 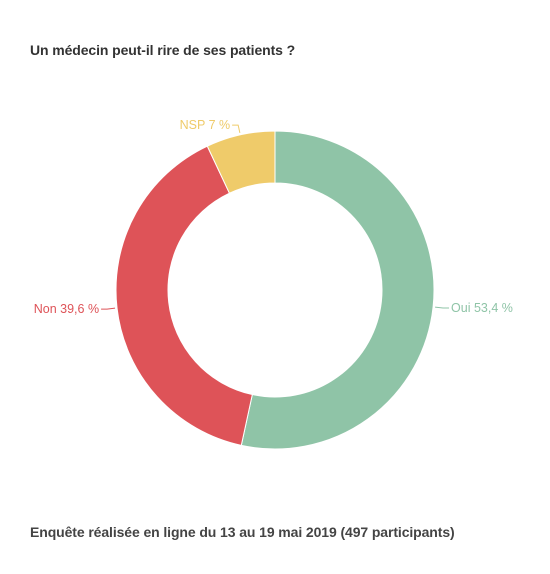 What do you see at coordinates (236, 128) in the screenshot?
I see `leader-line-nsp` at bounding box center [236, 128].